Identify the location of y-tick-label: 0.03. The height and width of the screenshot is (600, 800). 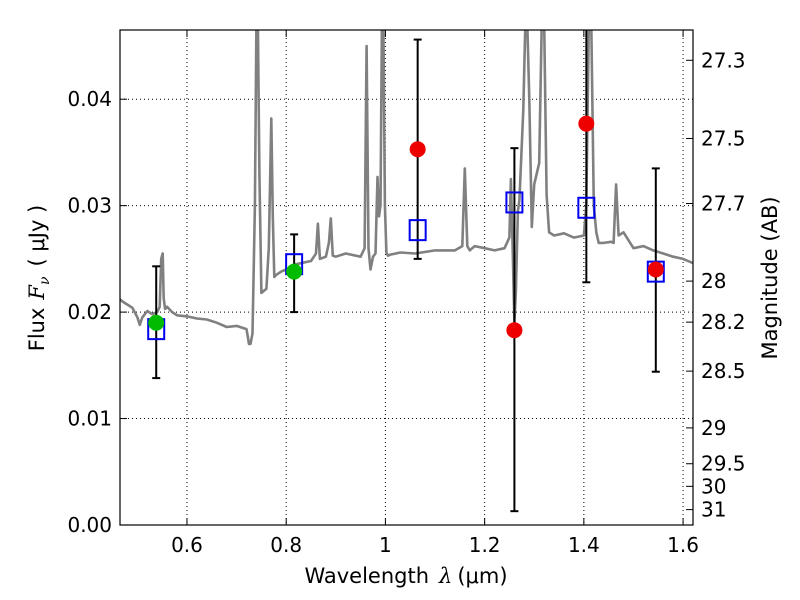
(89, 206).